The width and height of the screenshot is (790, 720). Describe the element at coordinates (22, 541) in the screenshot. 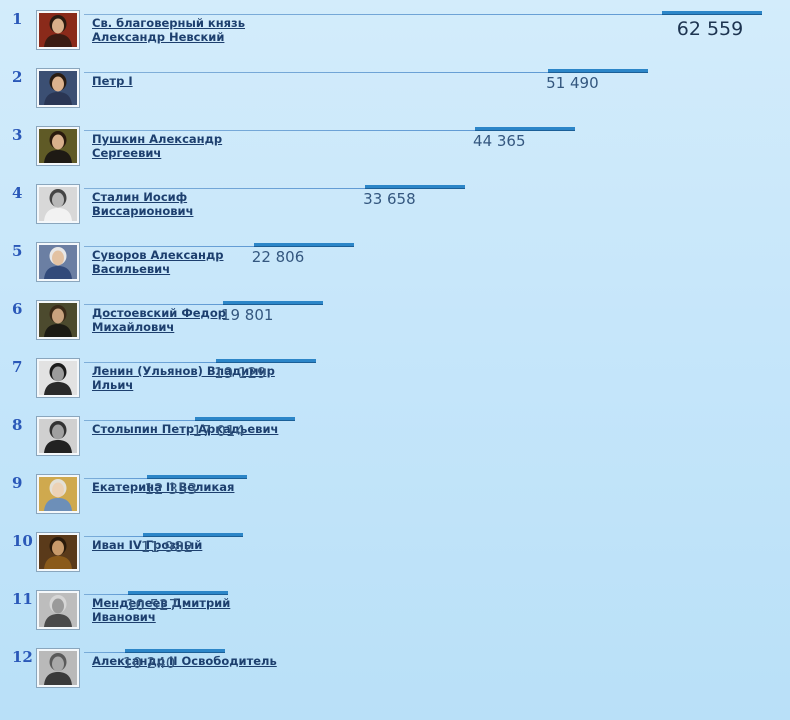

I see `rank-number: 10` at that location.